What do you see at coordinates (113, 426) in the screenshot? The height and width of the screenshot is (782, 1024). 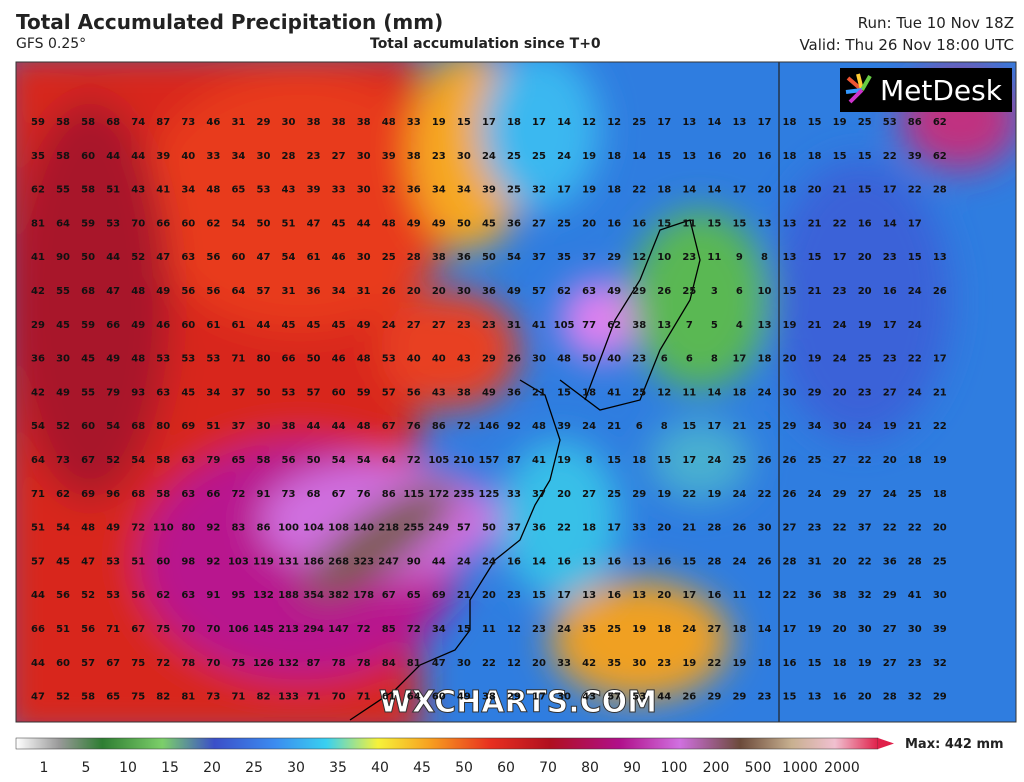 I see `grid-value: 54` at bounding box center [113, 426].